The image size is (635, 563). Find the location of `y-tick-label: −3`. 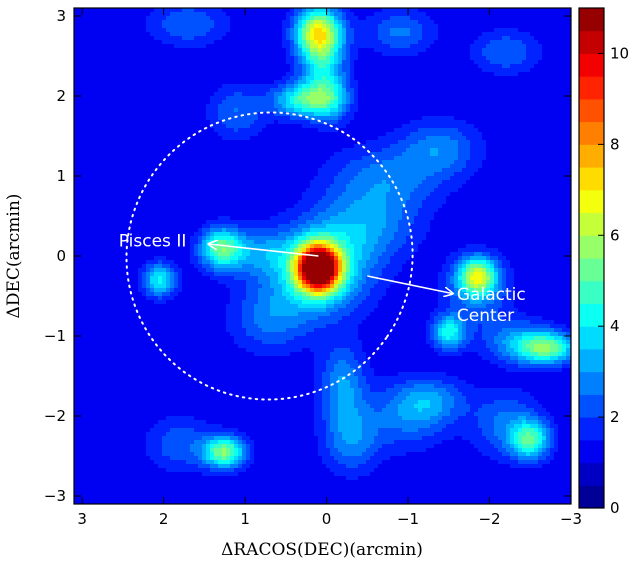

y-tick-label: −3 is located at coordinates (55, 496).